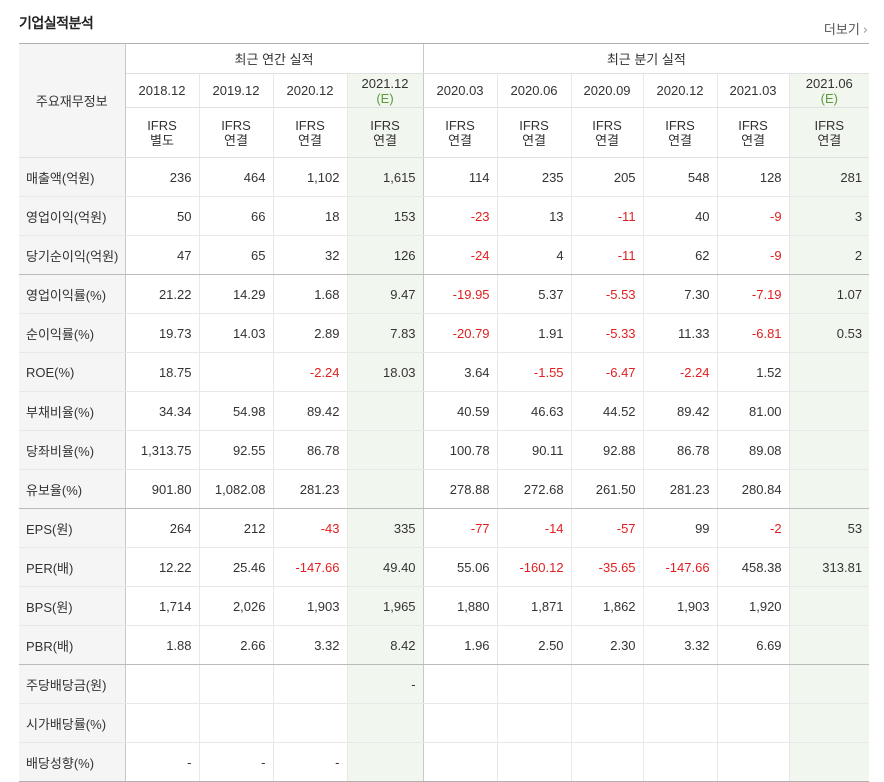  I want to click on table-cell: 281, so click(829, 177).